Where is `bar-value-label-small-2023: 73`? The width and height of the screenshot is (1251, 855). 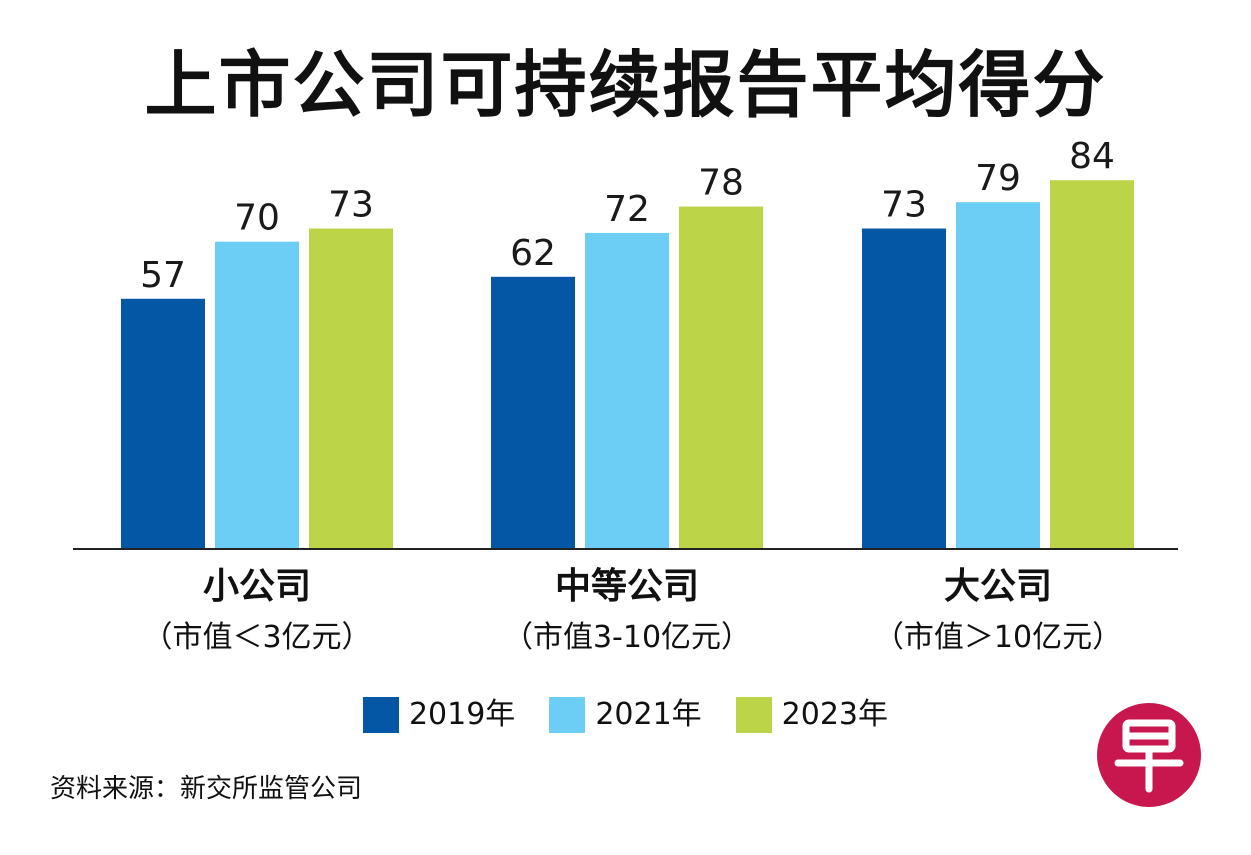
bar-value-label-small-2023: 73 is located at coordinates (351, 205).